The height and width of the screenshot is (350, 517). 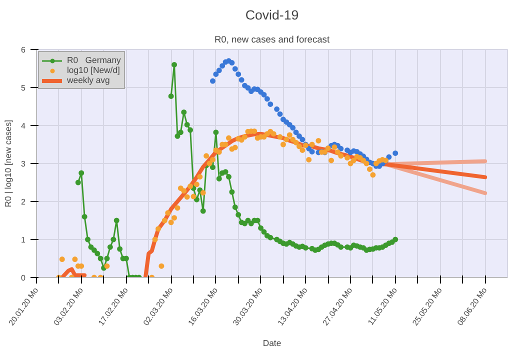 What do you see at coordinates (23, 164) in the screenshot?
I see `y-tick-label: 3` at bounding box center [23, 164].